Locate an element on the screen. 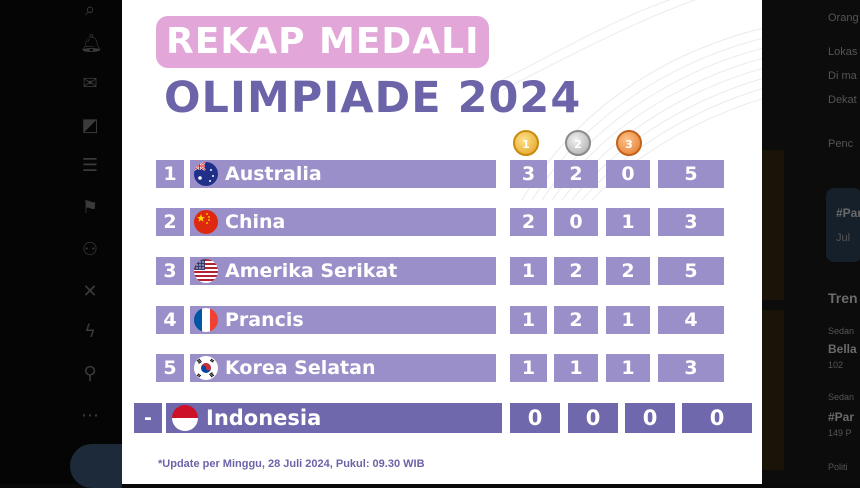  rp-line: Politi is located at coordinates (838, 467).